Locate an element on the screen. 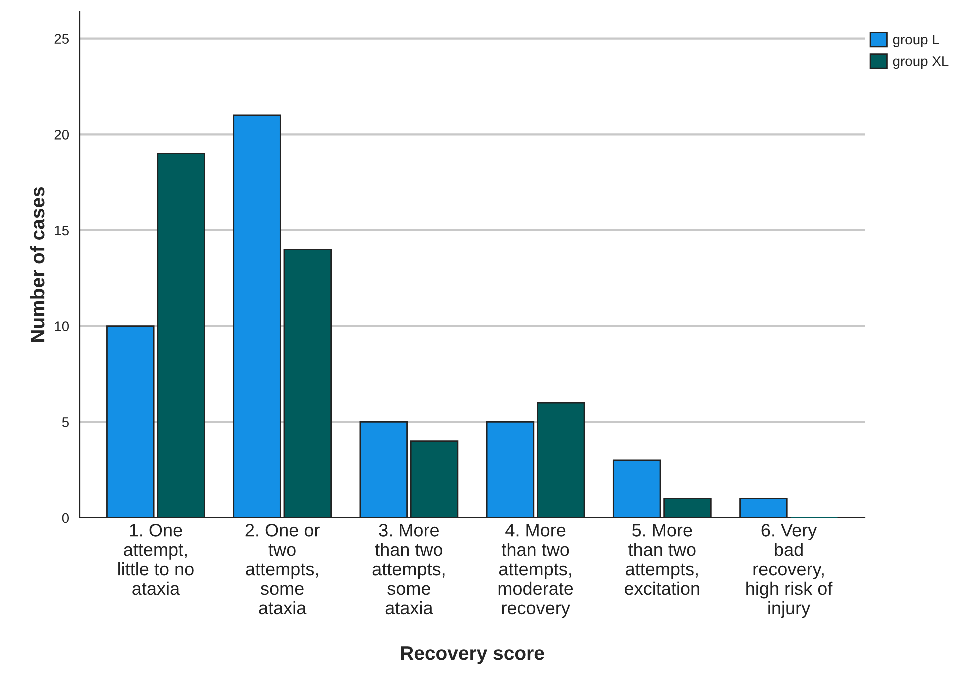 The image size is (974, 686). y-tick-label: 25 is located at coordinates (62, 39).